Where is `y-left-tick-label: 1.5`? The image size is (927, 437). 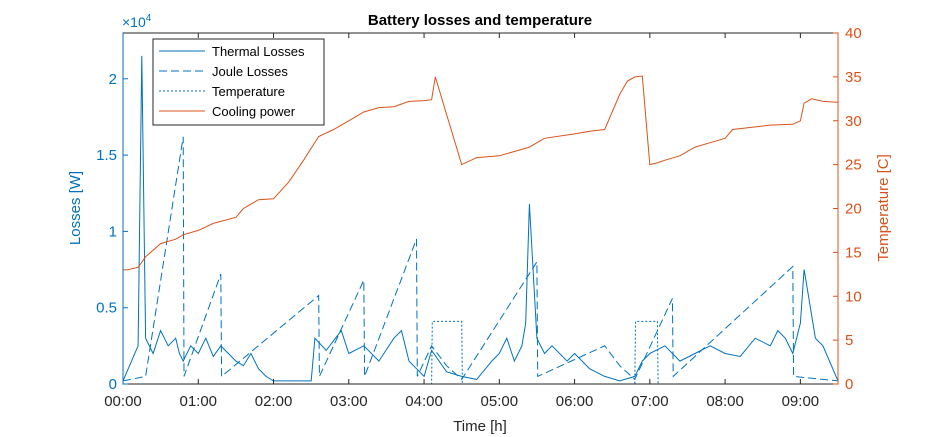 y-left-tick-label: 1.5 is located at coordinates (106, 155).